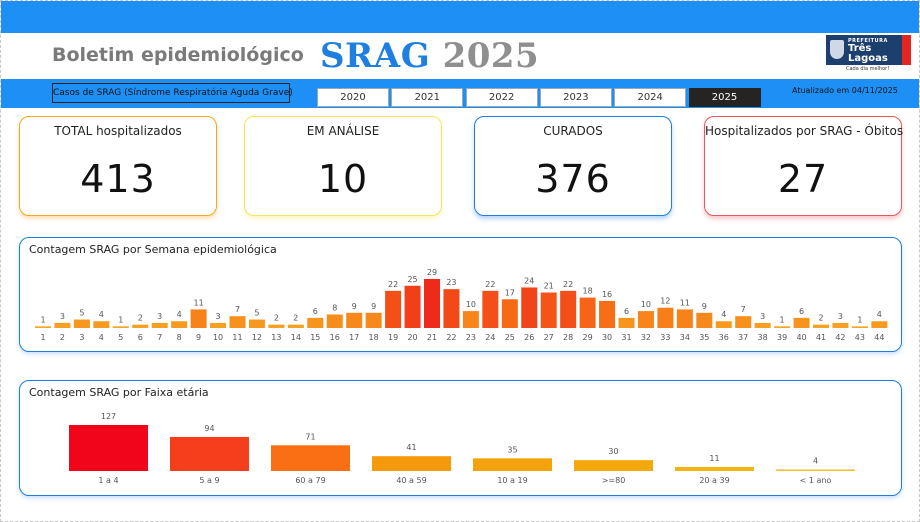  I want to click on week-value-label: 5, so click(81, 313).